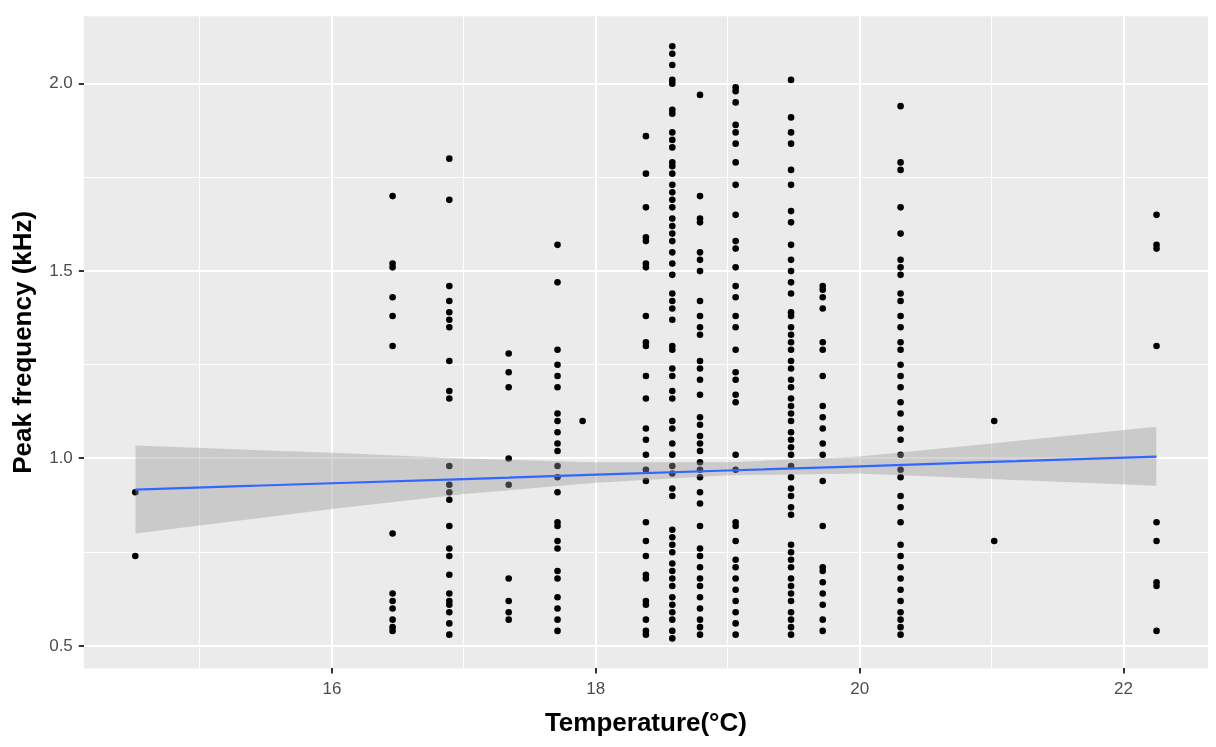  I want to click on y-tick-label: 0.5, so click(61, 645).